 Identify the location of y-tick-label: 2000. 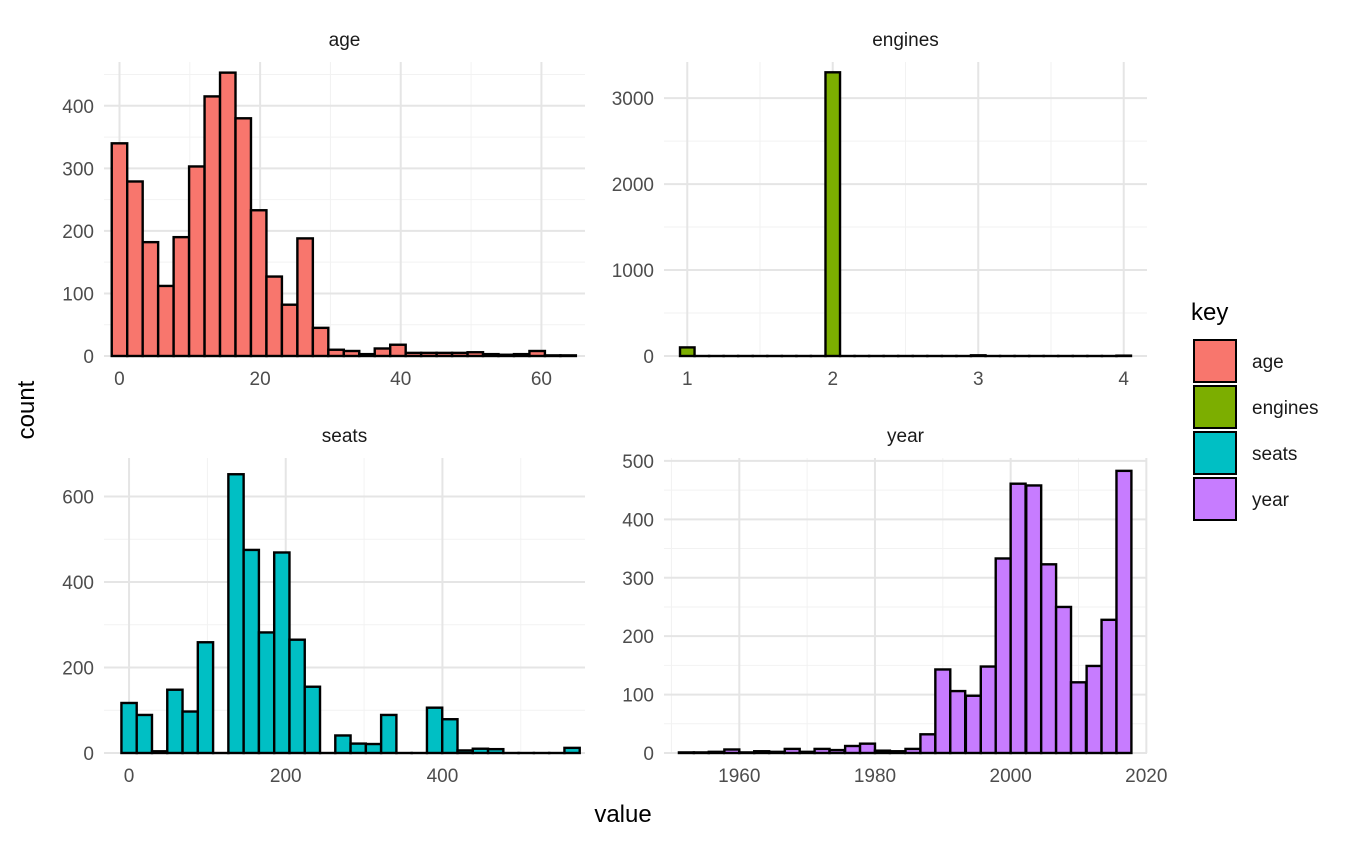
(633, 185).